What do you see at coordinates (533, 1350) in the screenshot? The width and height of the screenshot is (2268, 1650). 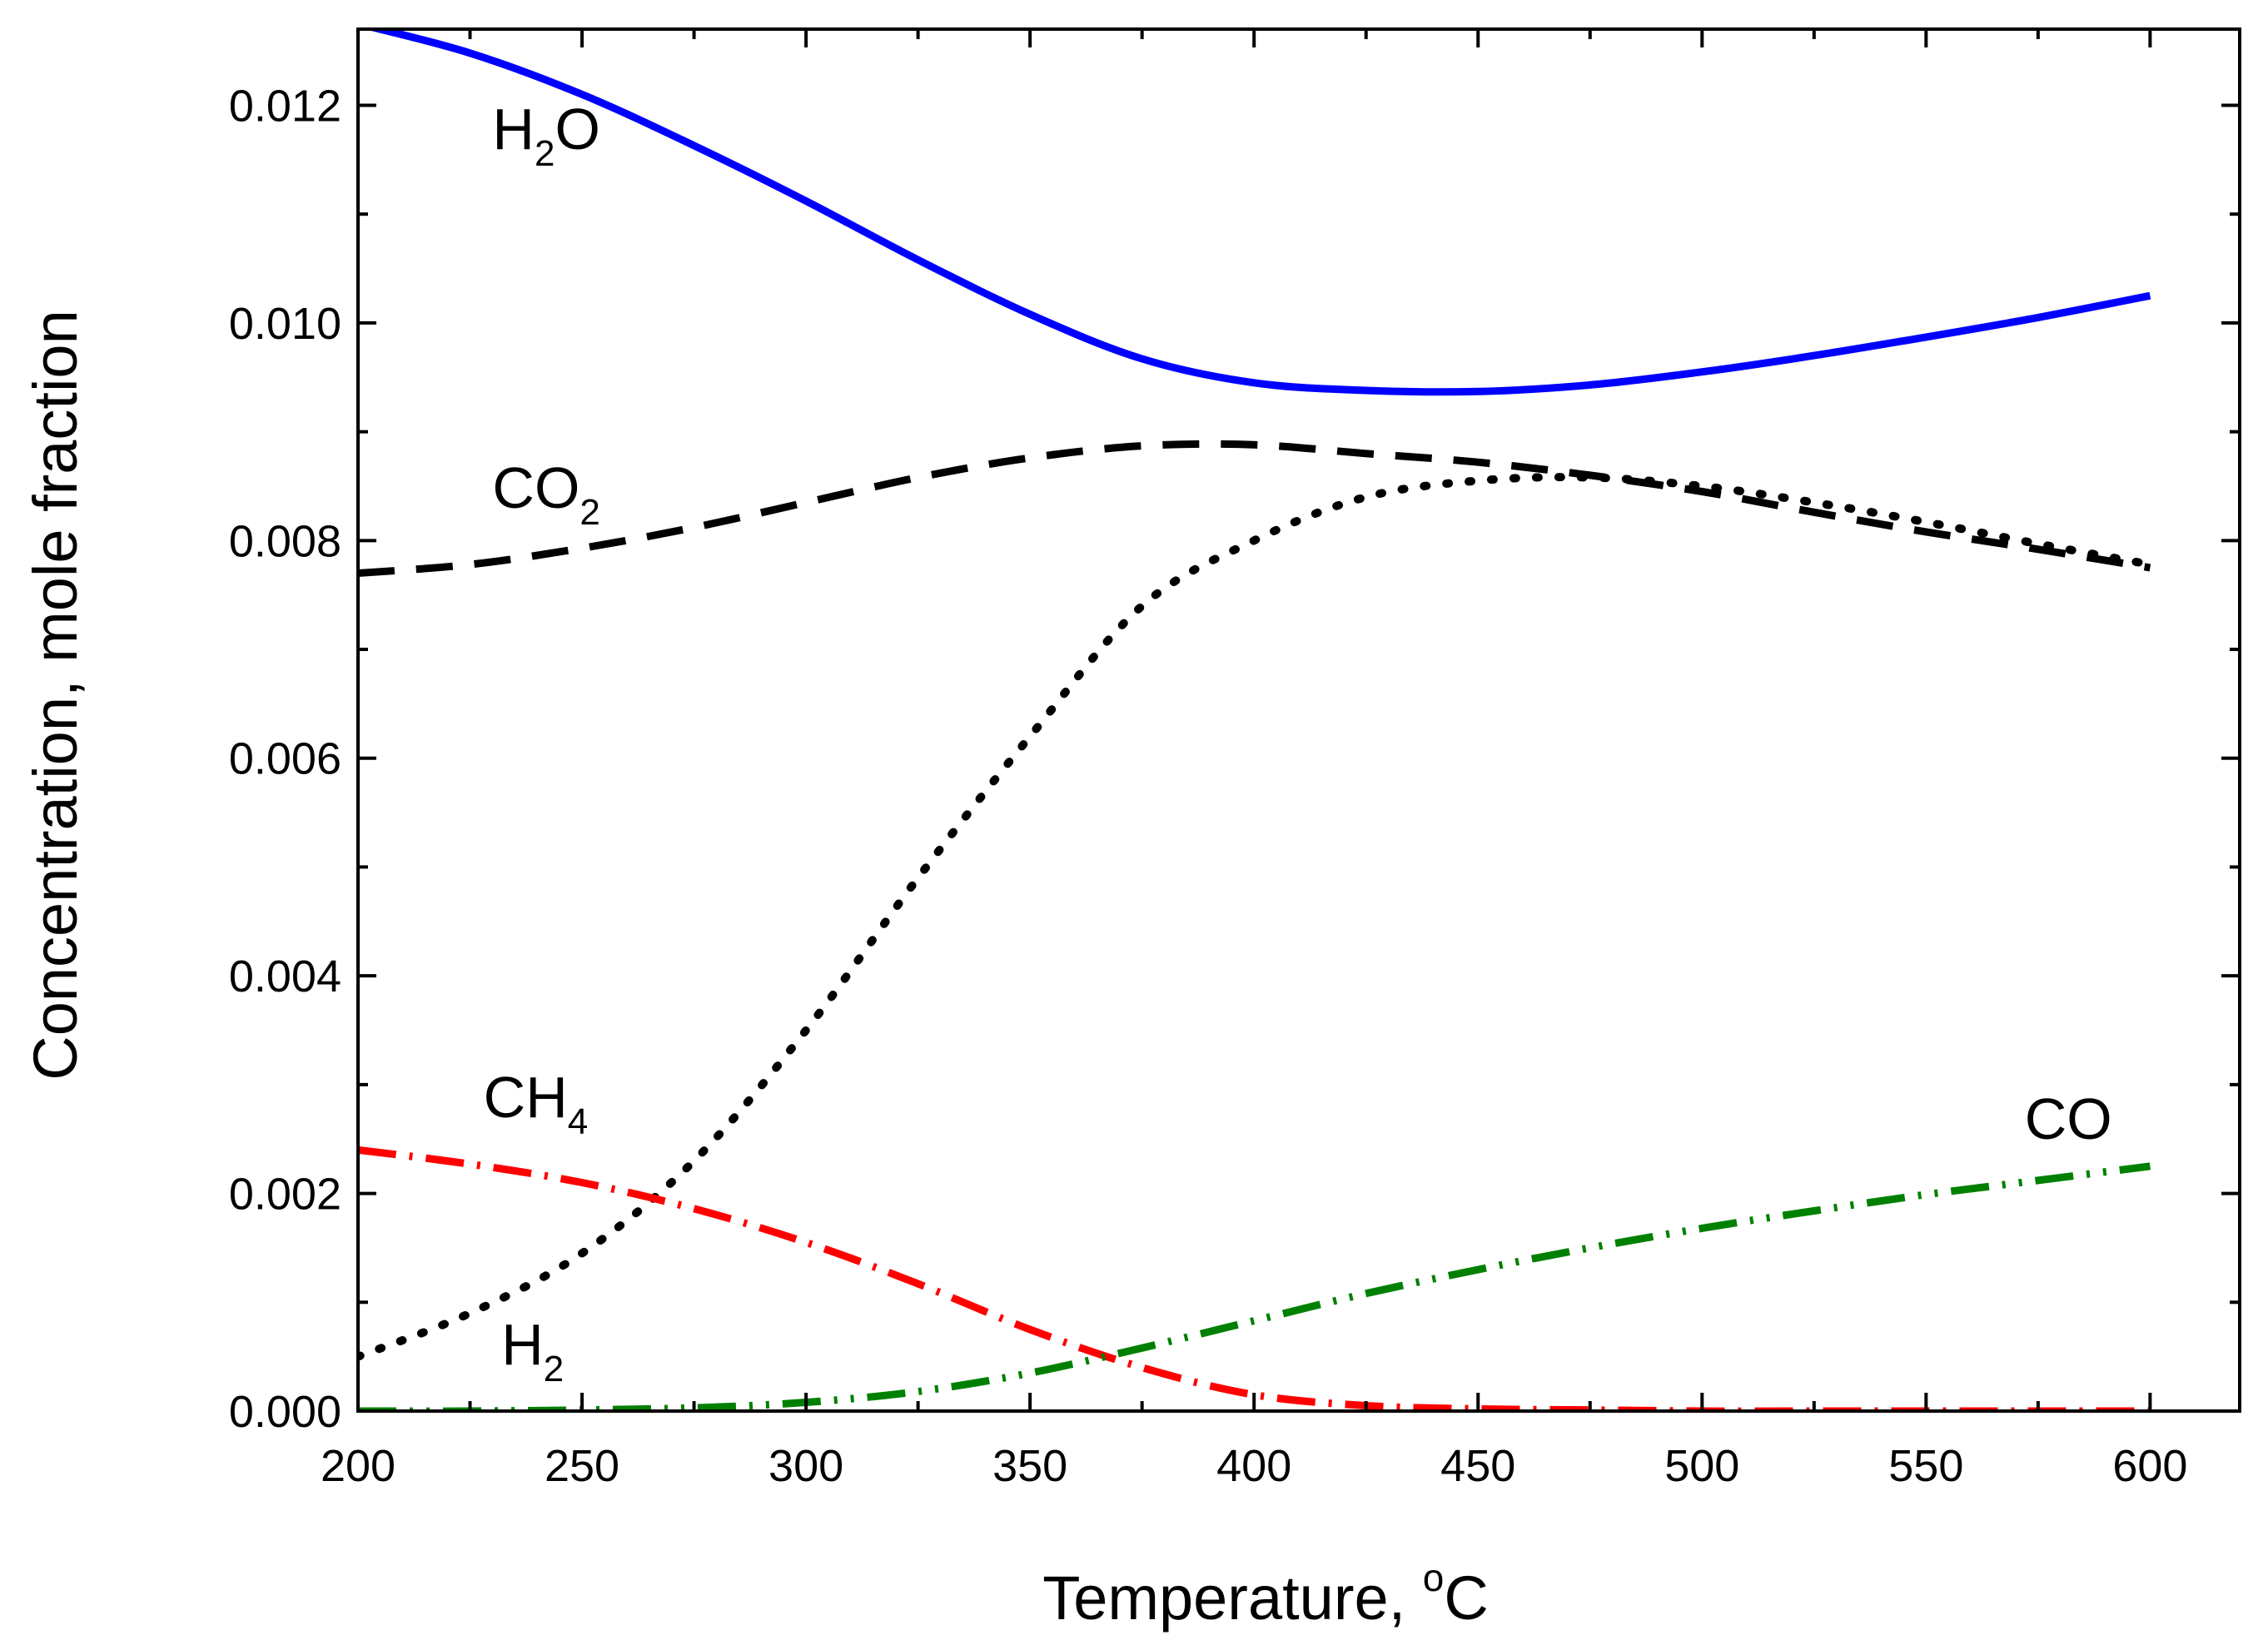 I see `series-label-h2: H2` at bounding box center [533, 1350].